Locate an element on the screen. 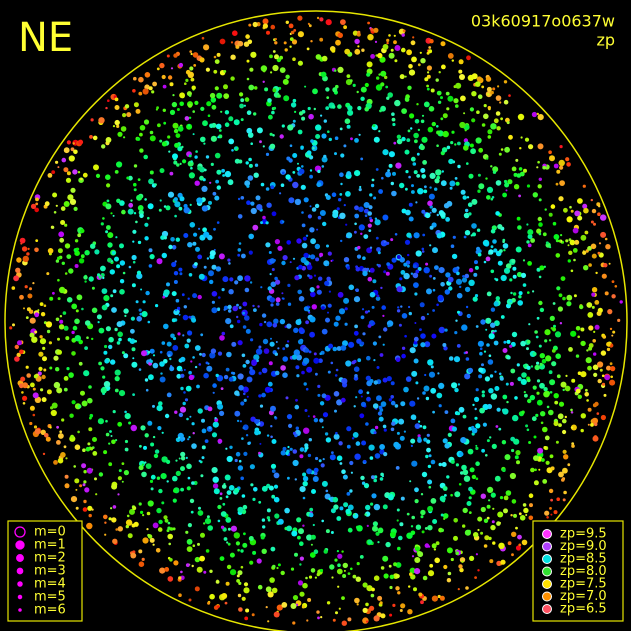  zp-label: zp=9.0 is located at coordinates (583, 546).